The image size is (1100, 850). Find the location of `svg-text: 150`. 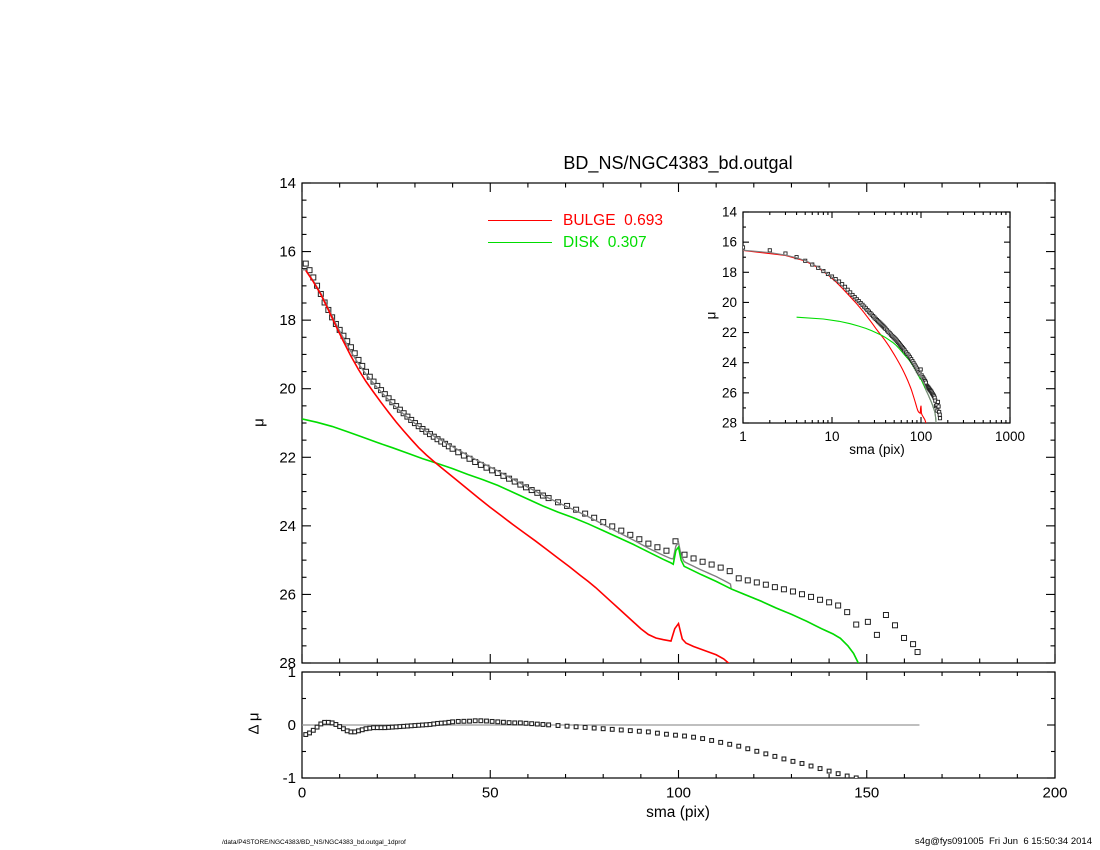

svg-text: 150 is located at coordinates (866, 793).